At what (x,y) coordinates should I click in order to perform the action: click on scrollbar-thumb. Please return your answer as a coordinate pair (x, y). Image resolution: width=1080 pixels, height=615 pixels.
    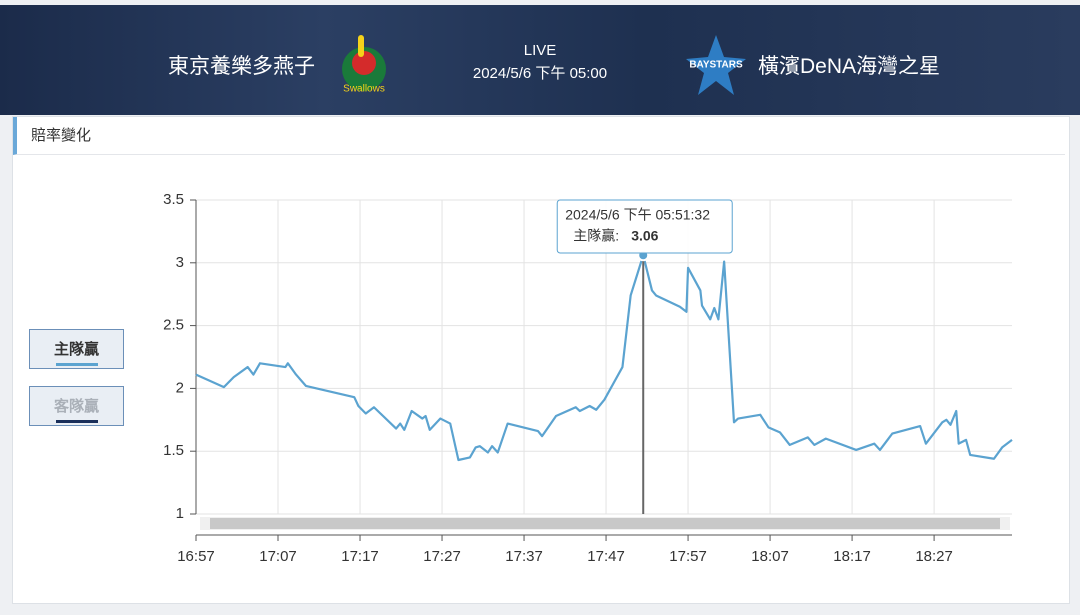
    Looking at the image, I should click on (605, 523).